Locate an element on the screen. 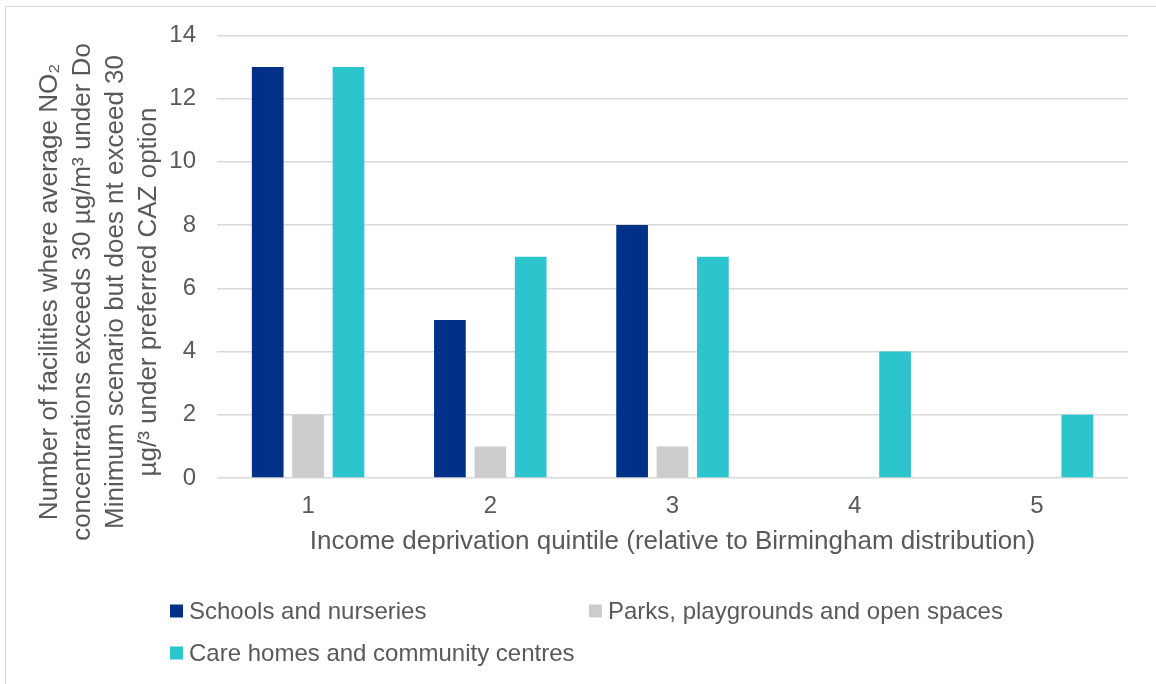  y-tick-label: 2 is located at coordinates (189, 413).